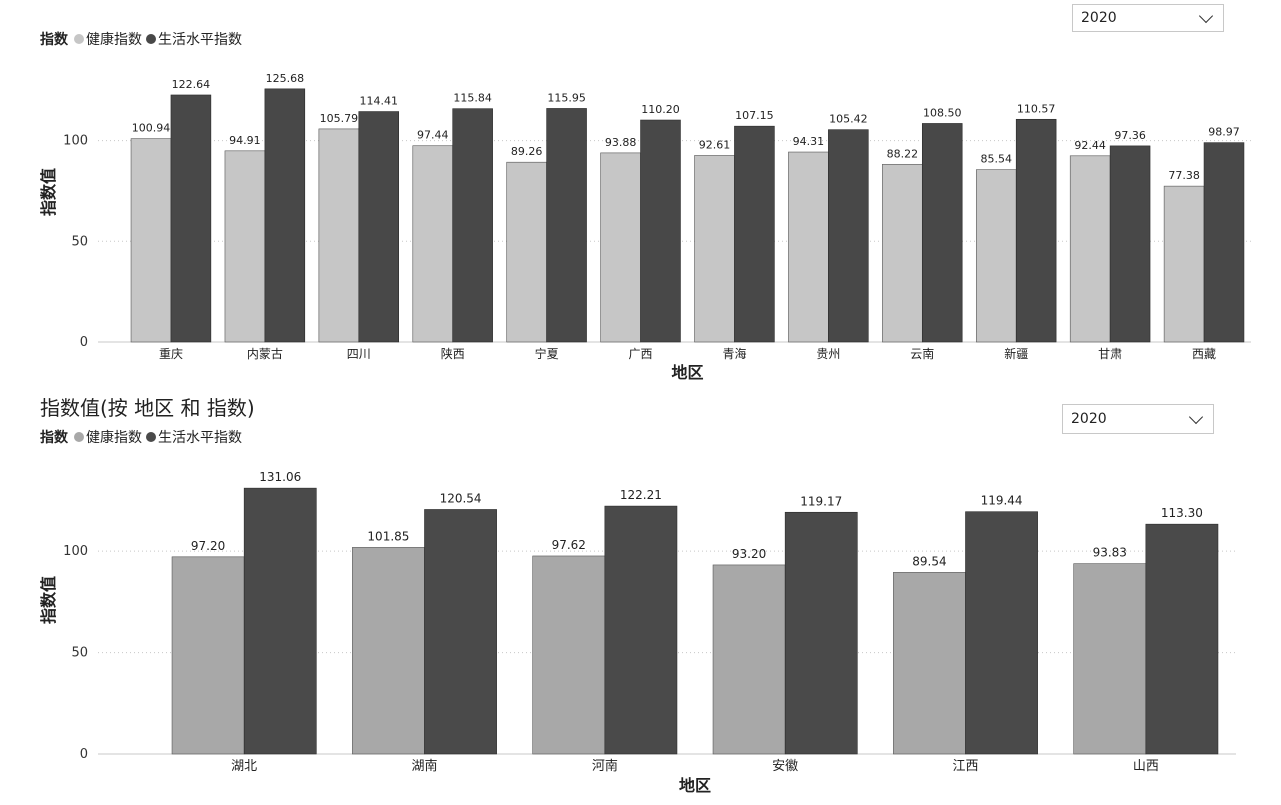 The image size is (1281, 805). I want to click on data-label: 88.22, so click(903, 153).